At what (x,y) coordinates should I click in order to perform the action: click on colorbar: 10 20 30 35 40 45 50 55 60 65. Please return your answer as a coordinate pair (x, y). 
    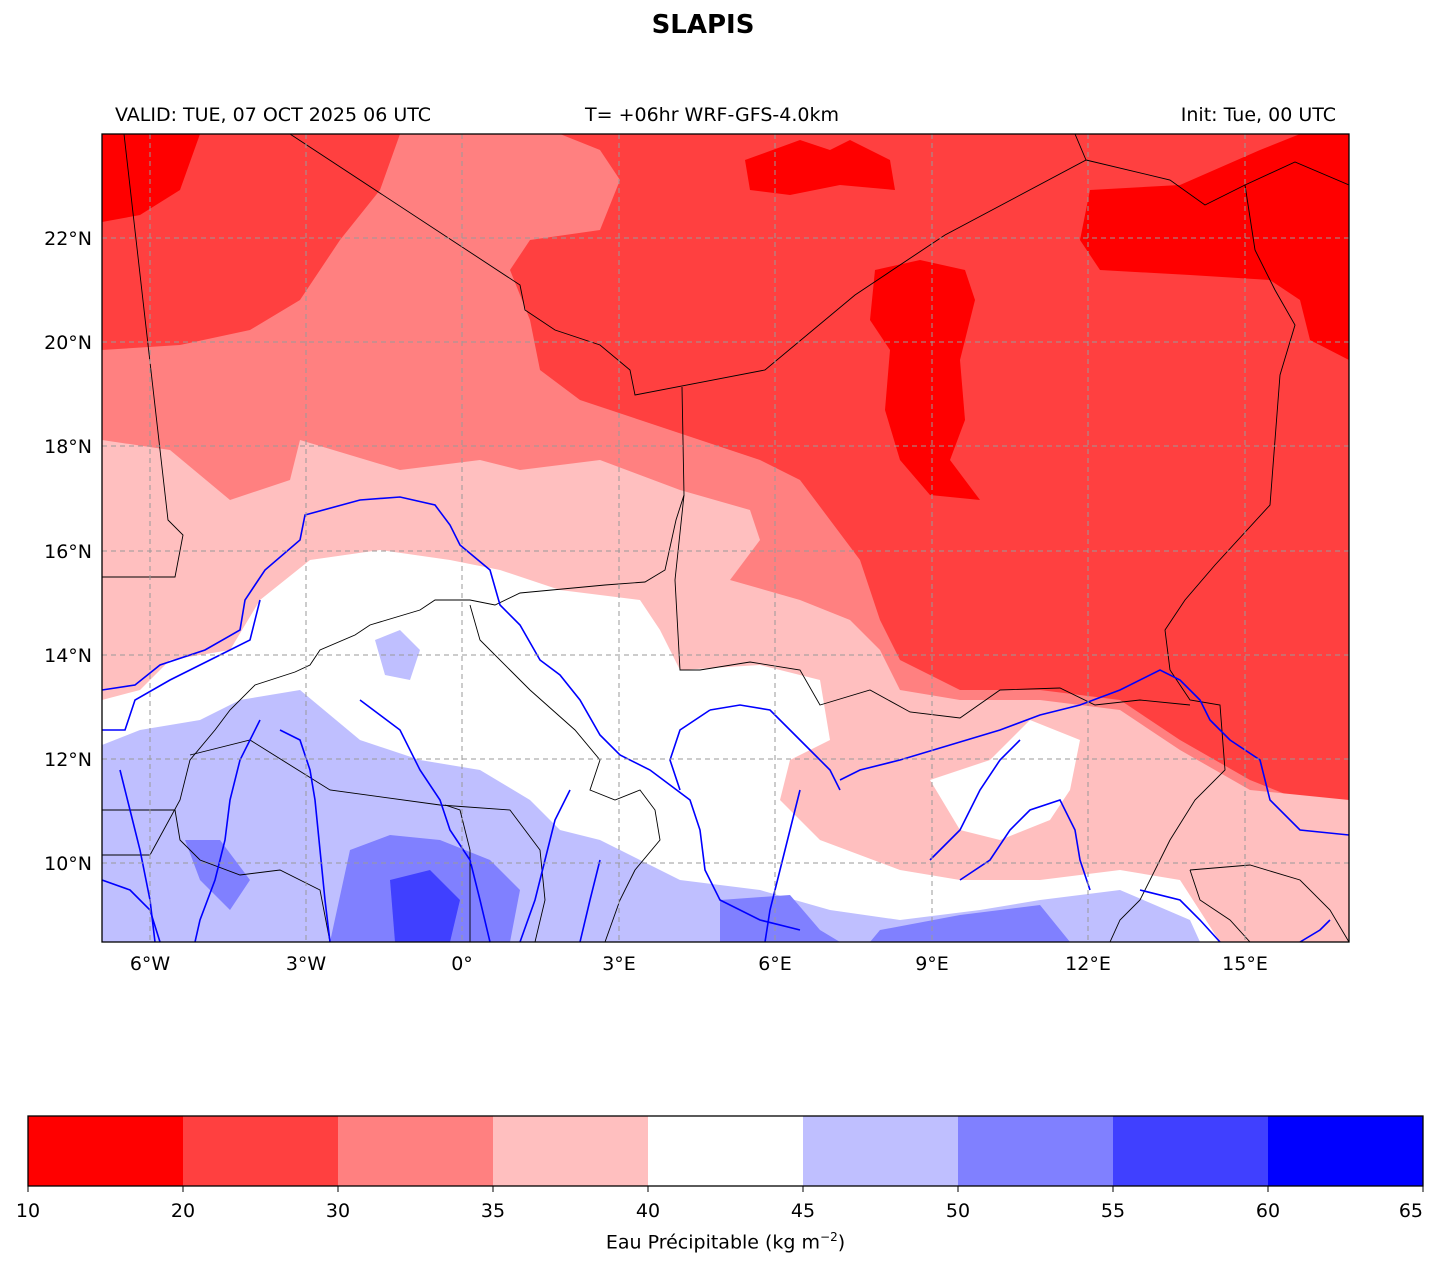
    Looking at the image, I should click on (720, 1168).